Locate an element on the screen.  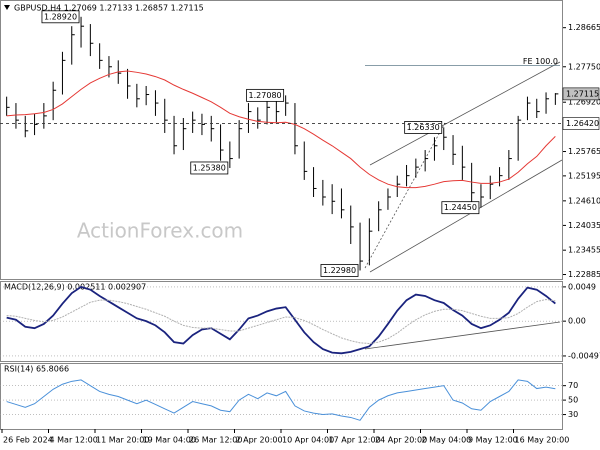
x-tick-label: 11 Mar 20:00 is located at coordinates (122, 440).